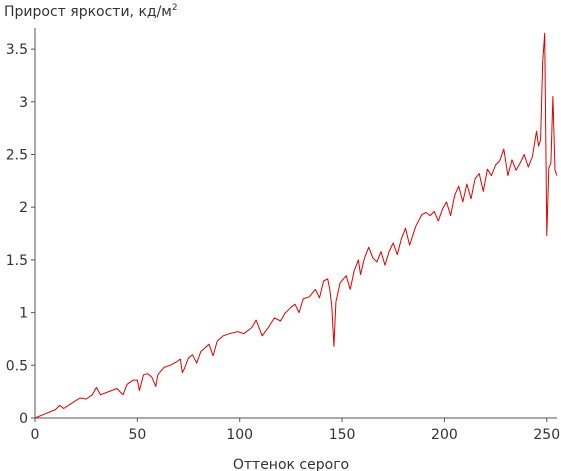 The width and height of the screenshot is (561, 471). What do you see at coordinates (17, 155) in the screenshot?
I see `y-tick-label: 2.5` at bounding box center [17, 155].